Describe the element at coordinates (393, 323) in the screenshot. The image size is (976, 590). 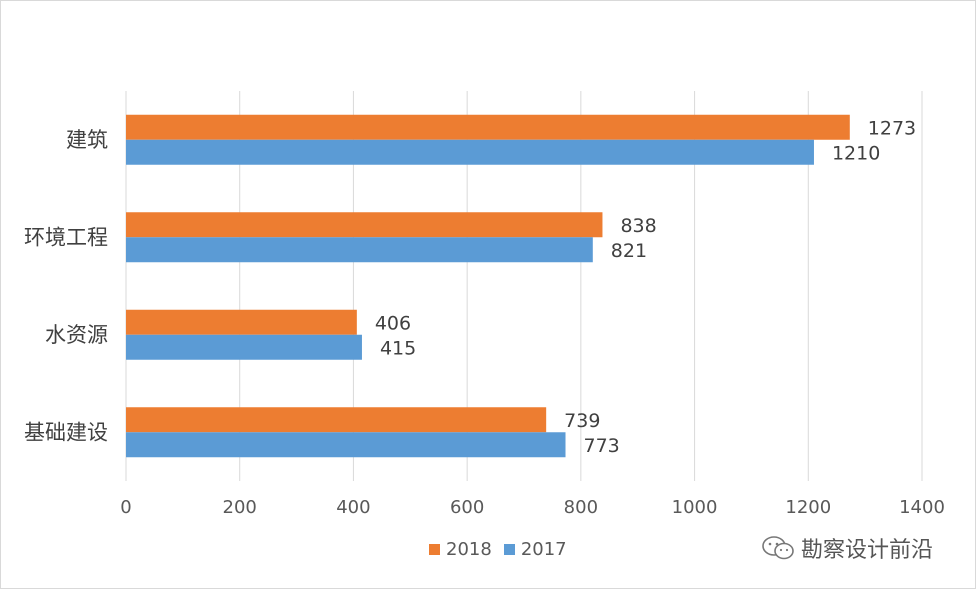
I see `data-label: 406` at that location.